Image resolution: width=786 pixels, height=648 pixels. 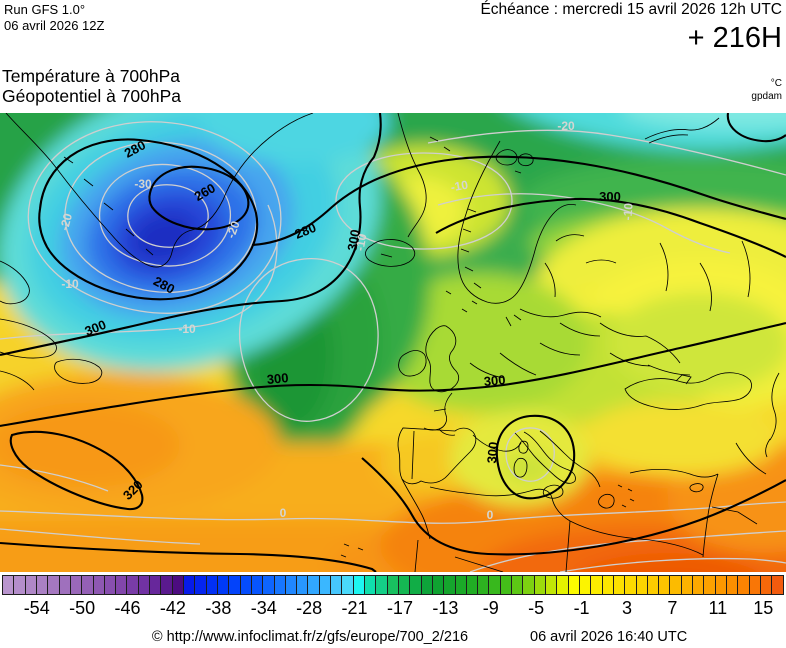 What do you see at coordinates (688, 391) in the screenshot?
I see `coast-black-sea` at bounding box center [688, 391].